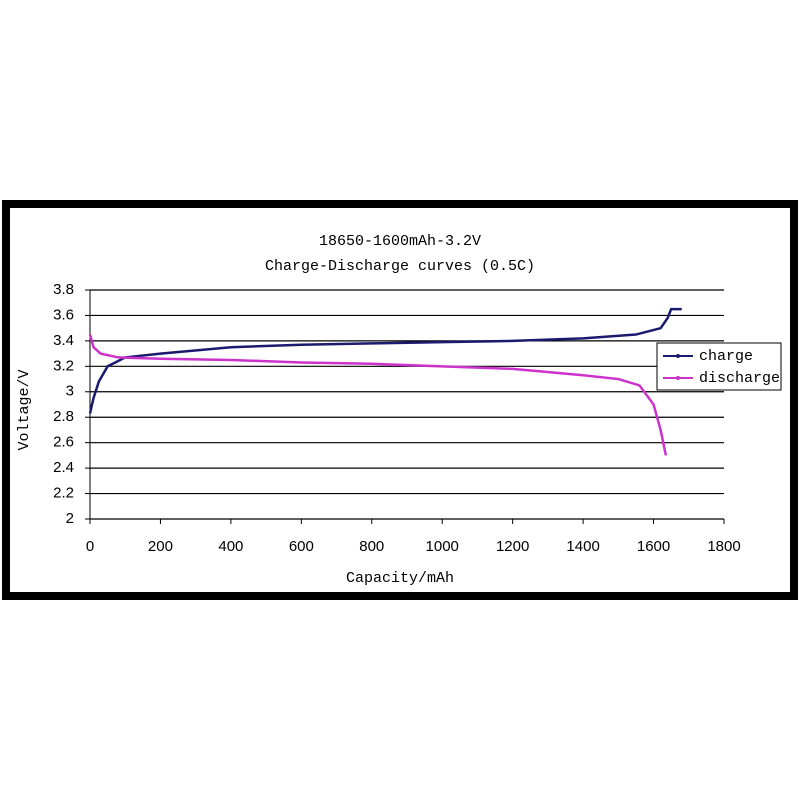 This screenshot has height=800, width=800. What do you see at coordinates (719, 366) in the screenshot?
I see `legend-box` at bounding box center [719, 366].